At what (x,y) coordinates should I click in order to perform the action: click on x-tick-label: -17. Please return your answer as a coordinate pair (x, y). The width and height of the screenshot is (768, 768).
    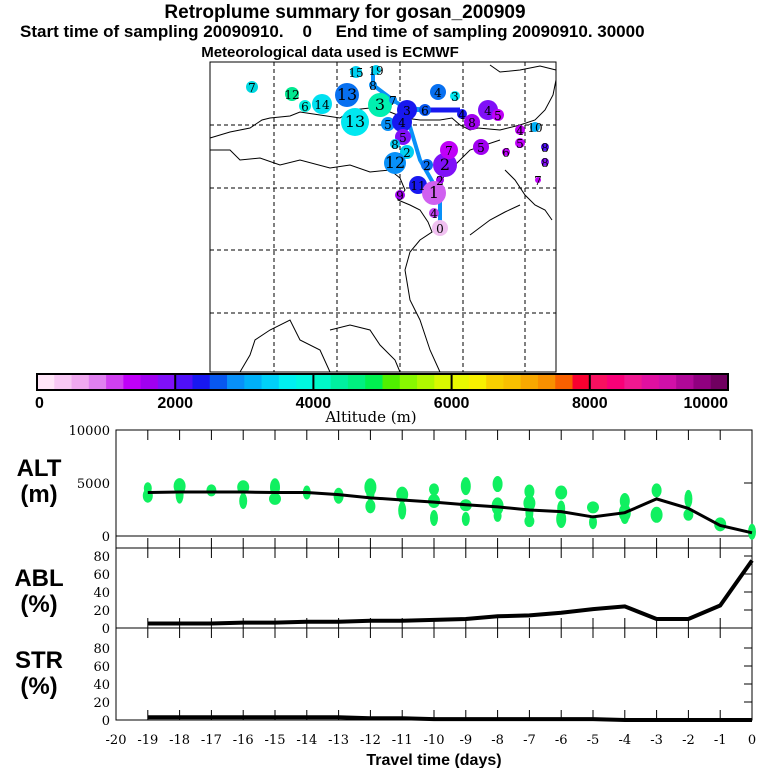
    Looking at the image, I should click on (211, 740).